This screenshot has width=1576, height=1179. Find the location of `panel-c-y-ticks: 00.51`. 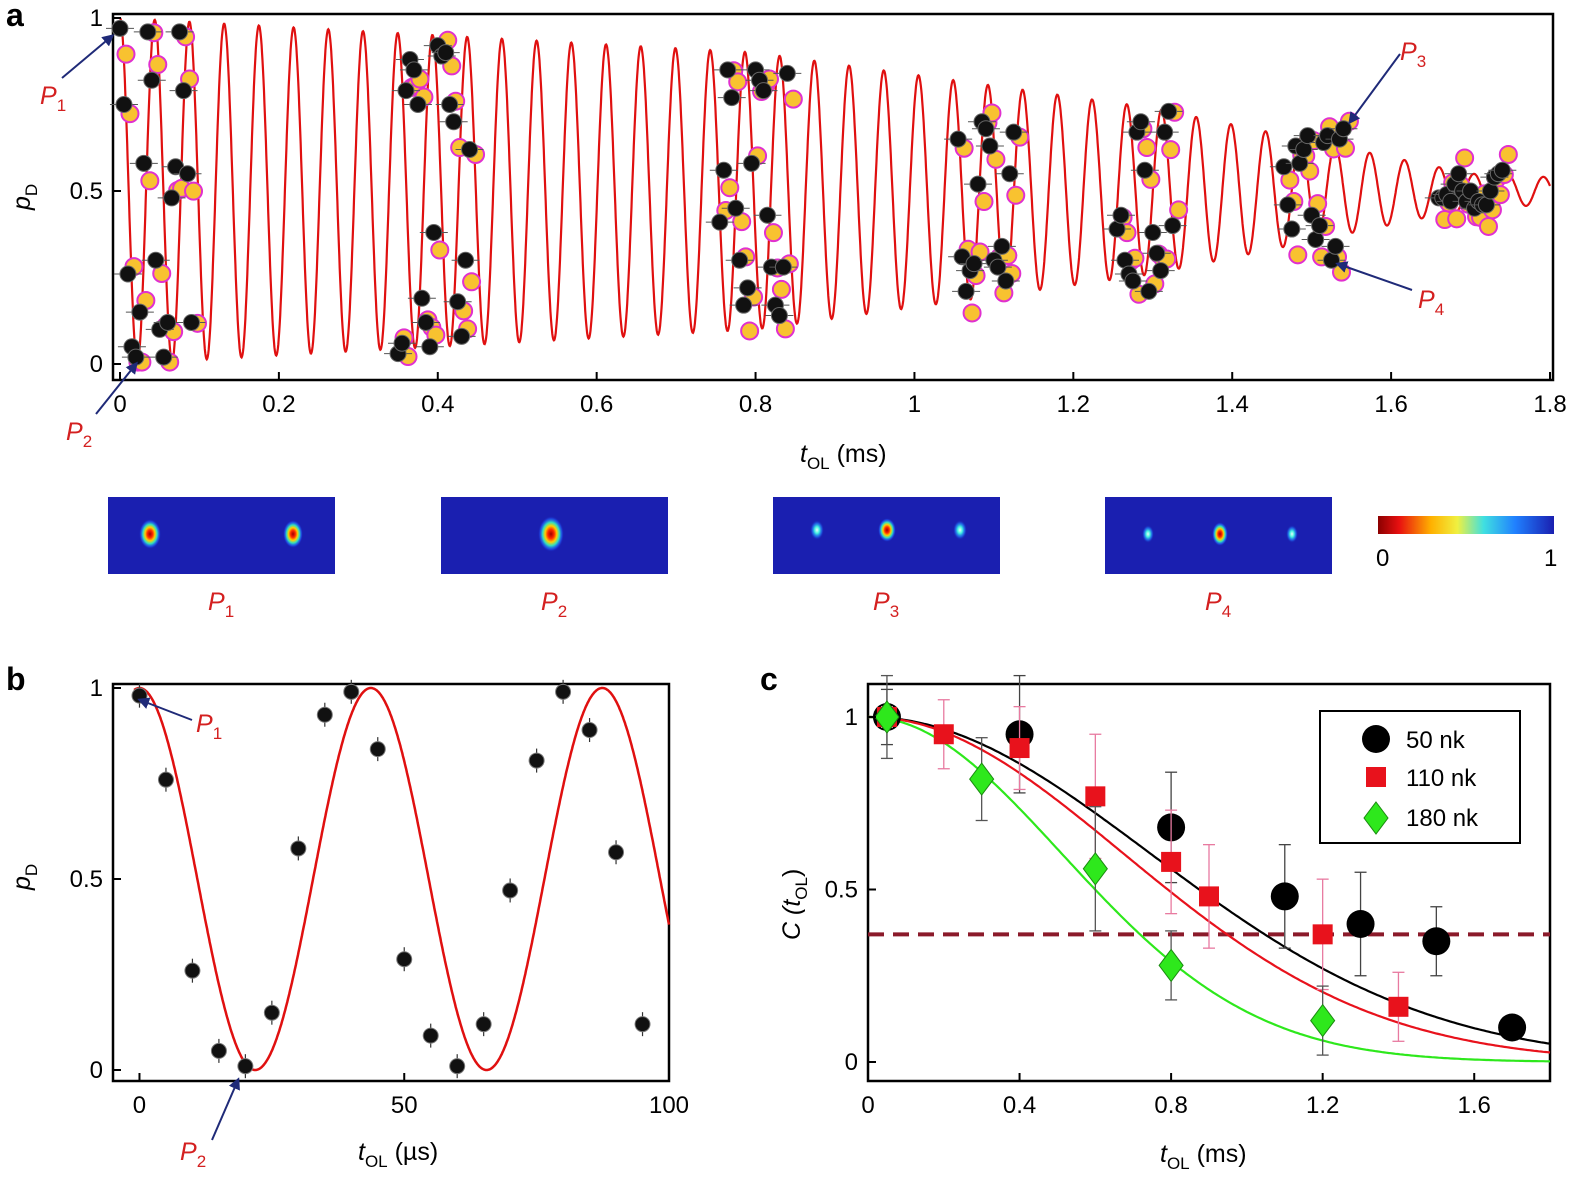

panel-c-y-ticks: 00.51 is located at coordinates (850, 890).